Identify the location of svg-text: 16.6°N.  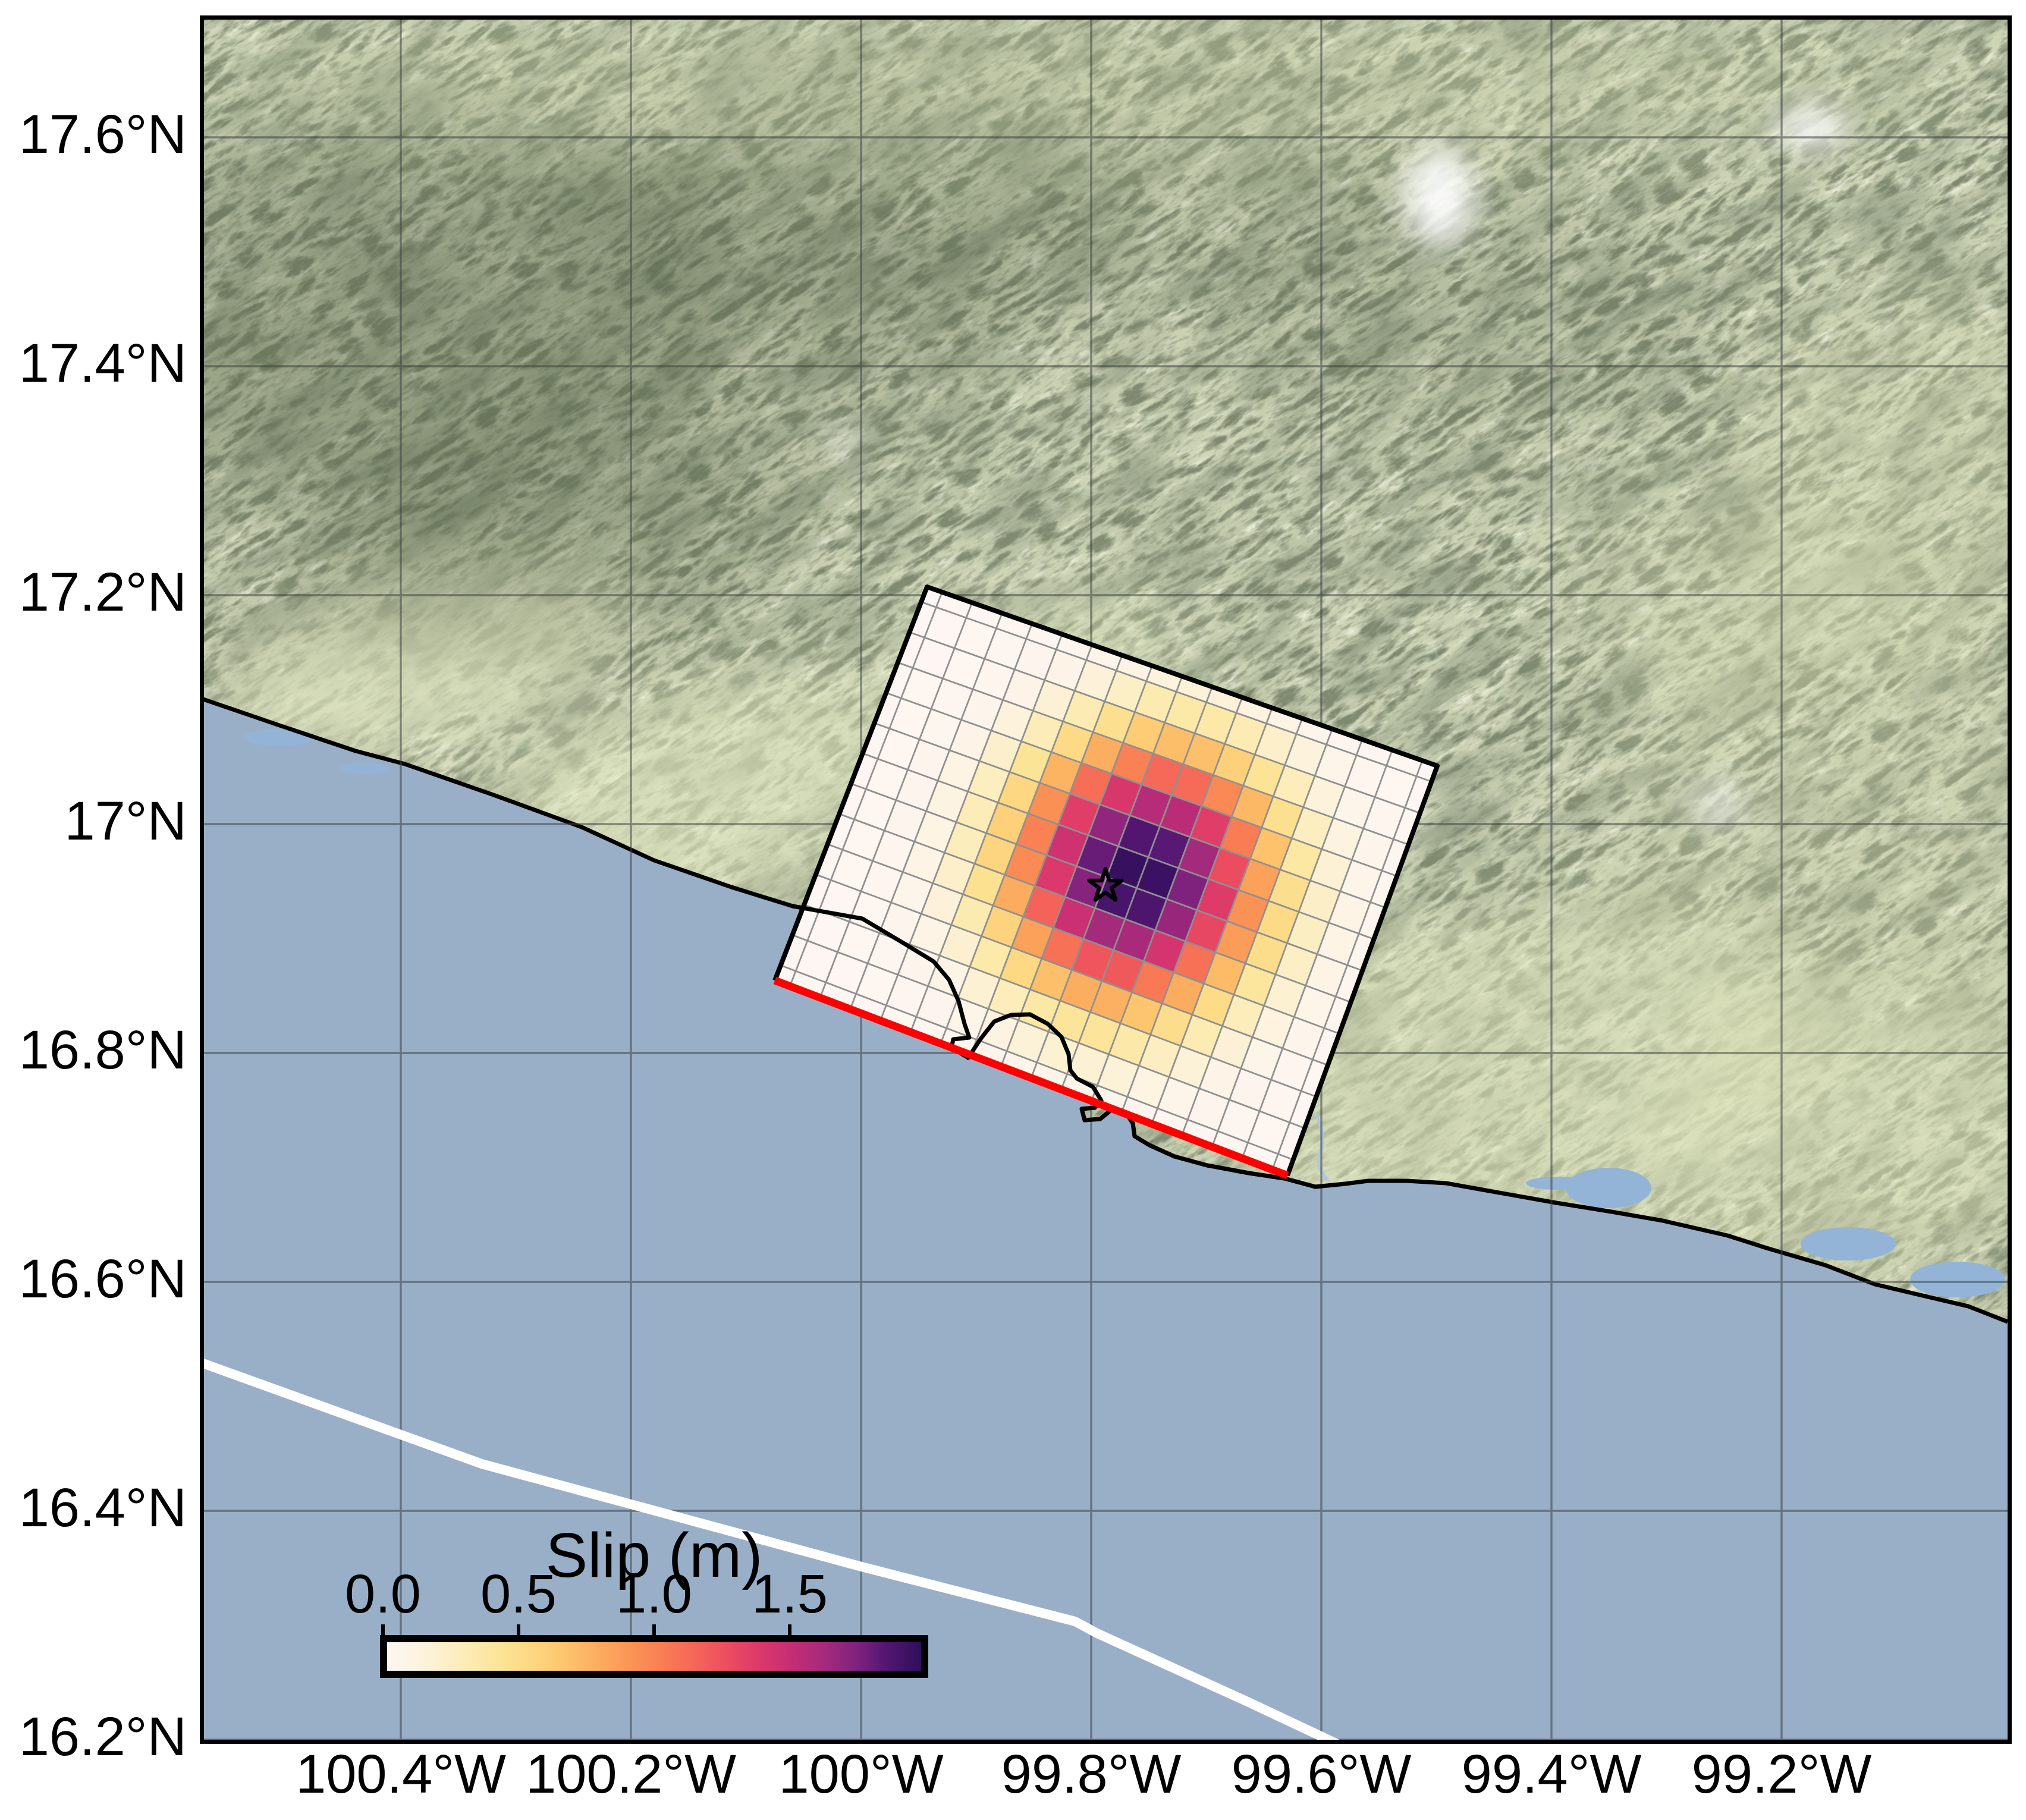
(103, 1279).